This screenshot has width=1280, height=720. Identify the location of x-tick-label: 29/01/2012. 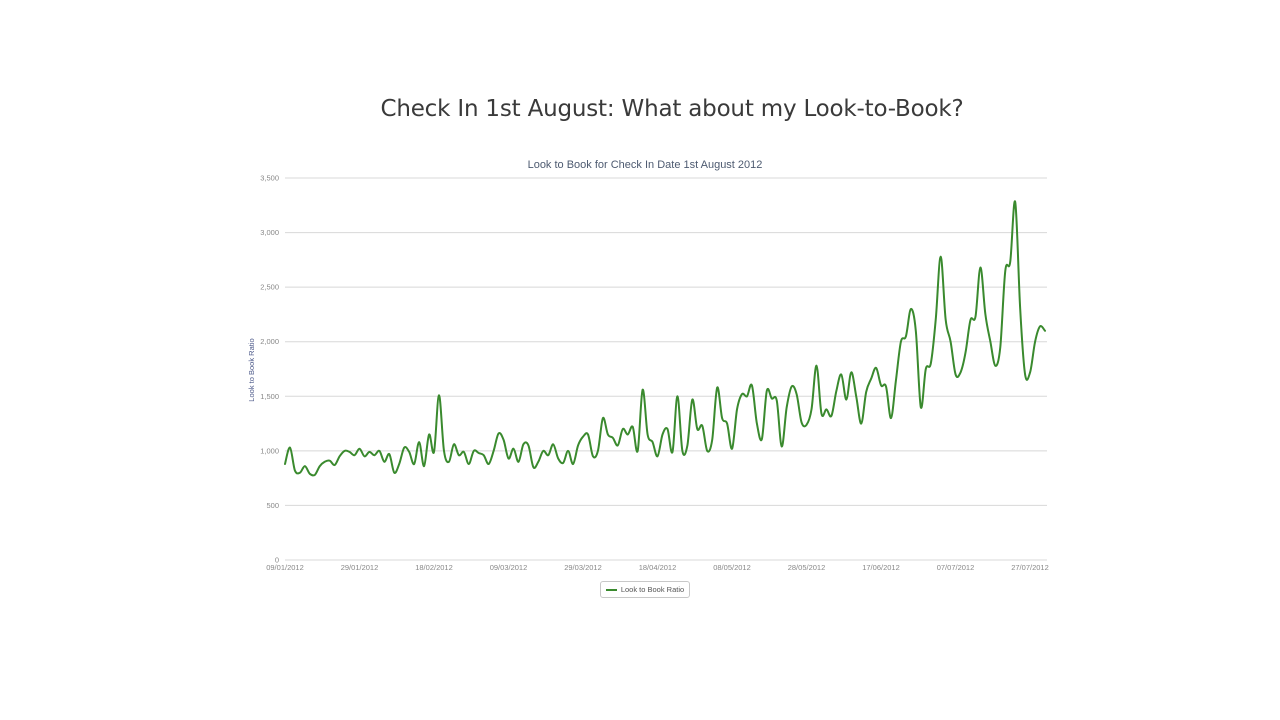
(360, 567).